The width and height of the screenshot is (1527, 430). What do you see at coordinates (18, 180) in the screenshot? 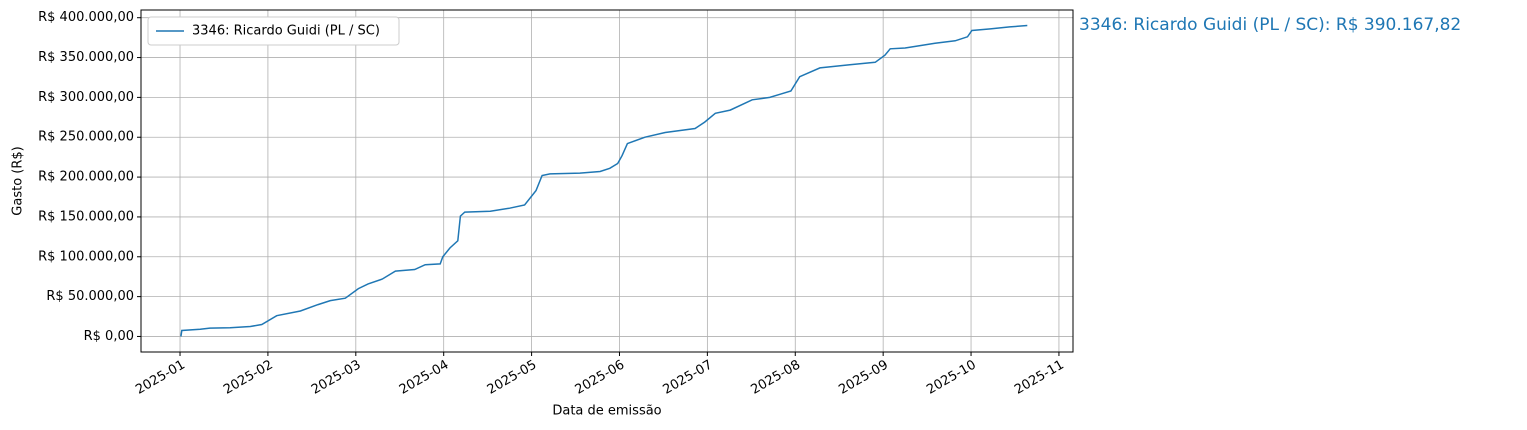
I see `y-axis-label: Gasto (R$)` at bounding box center [18, 180].